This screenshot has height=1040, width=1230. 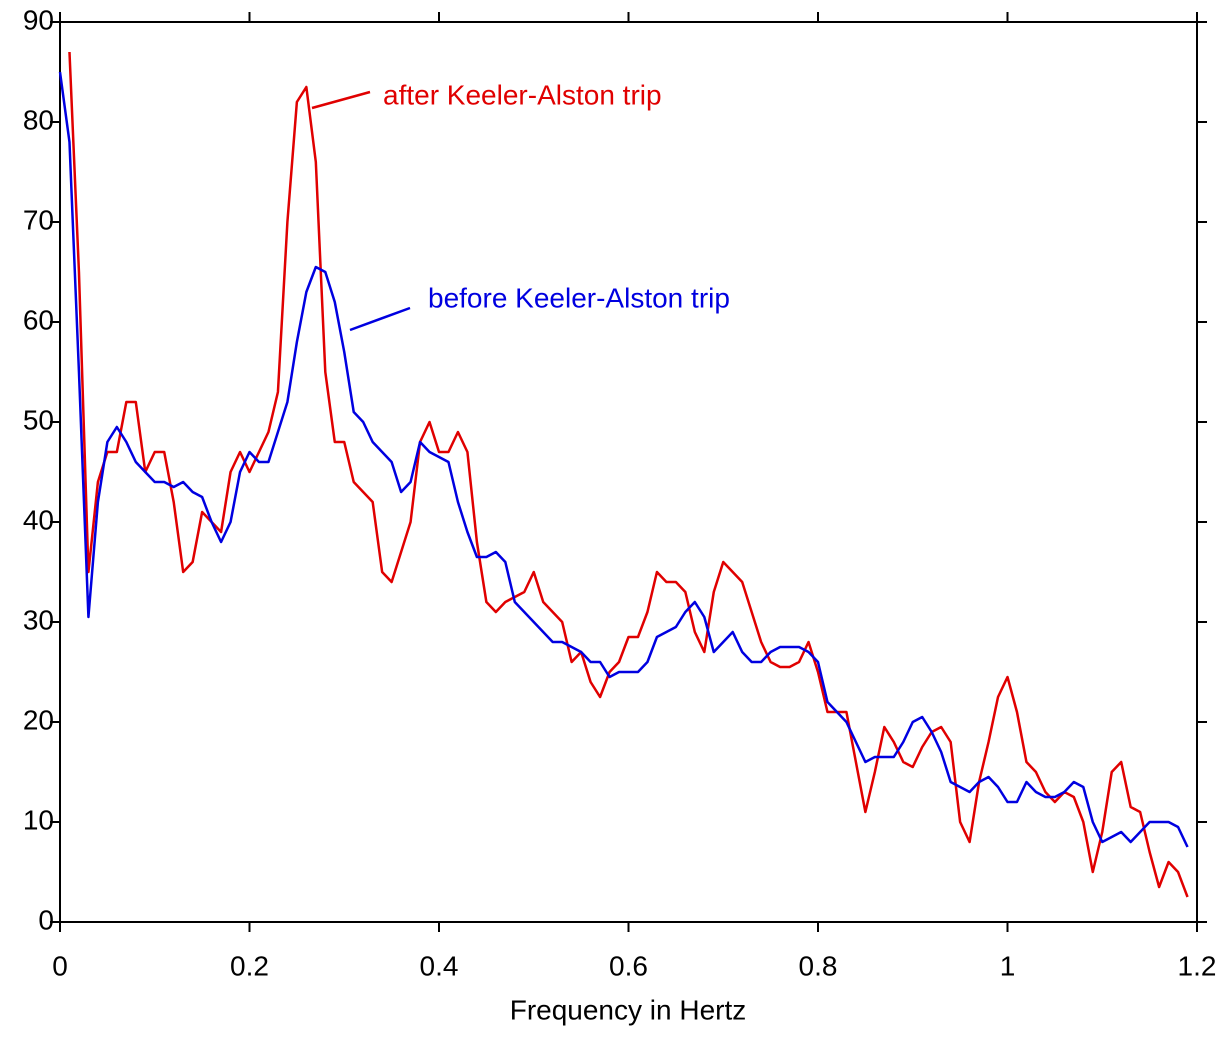 I want to click on y-tick-label: 80, so click(x=38, y=119).